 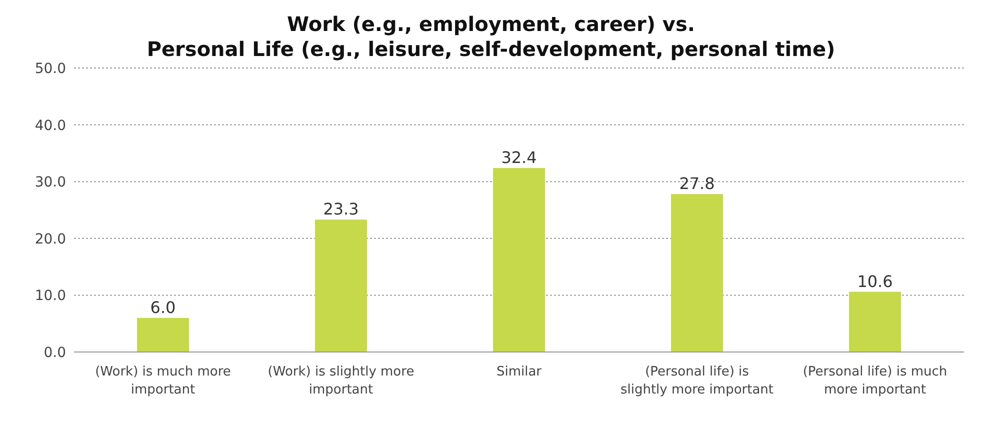 What do you see at coordinates (341, 209) in the screenshot?
I see `data-label: 23.3` at bounding box center [341, 209].